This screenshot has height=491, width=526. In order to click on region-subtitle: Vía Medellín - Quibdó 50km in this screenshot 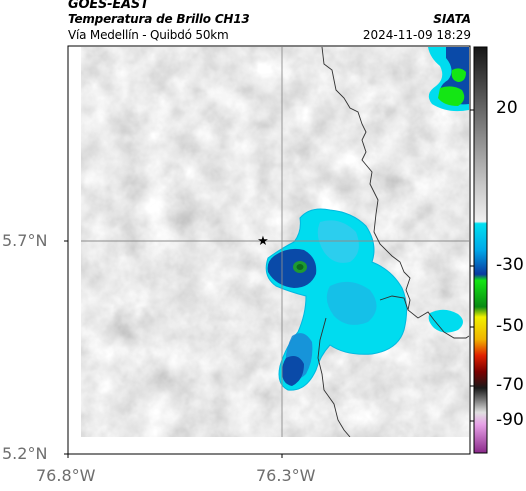, I will do `click(148, 35)`.